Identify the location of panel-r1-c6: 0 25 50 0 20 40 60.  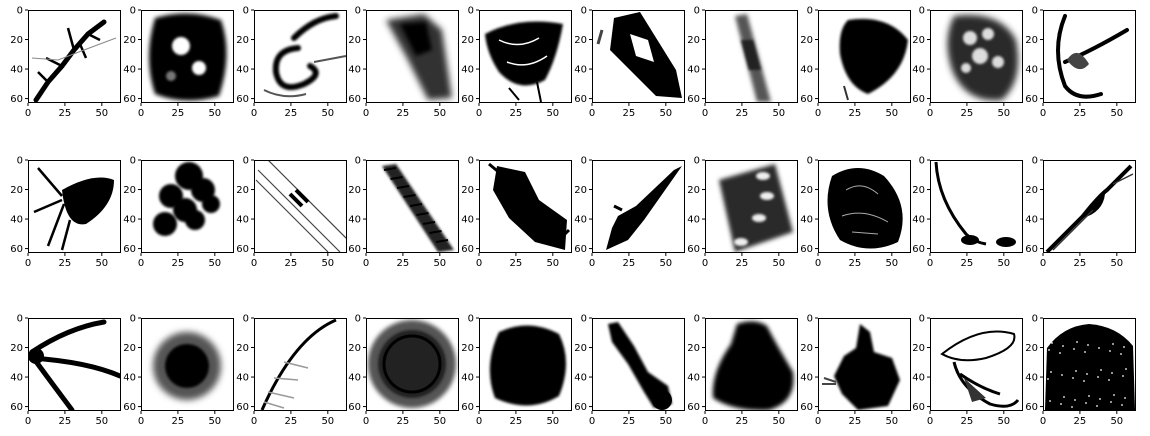
(629, 62).